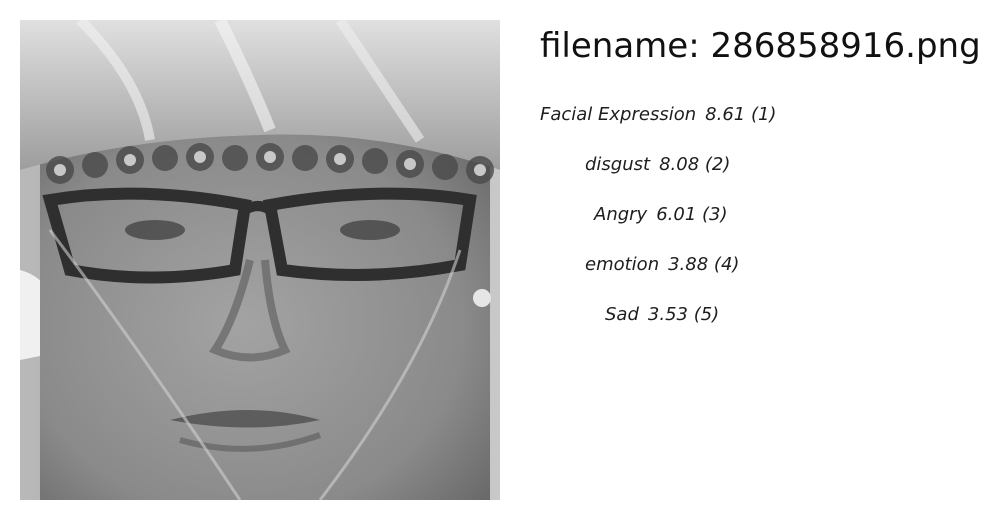  Describe the element at coordinates (726, 264) in the screenshot. I see `label-rank: (4)` at that location.